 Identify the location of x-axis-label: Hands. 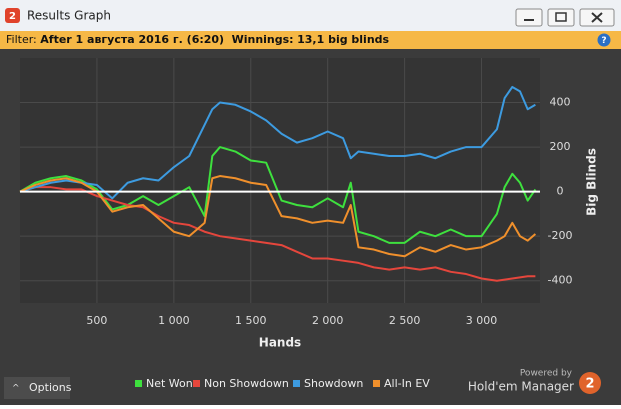
(280, 343).